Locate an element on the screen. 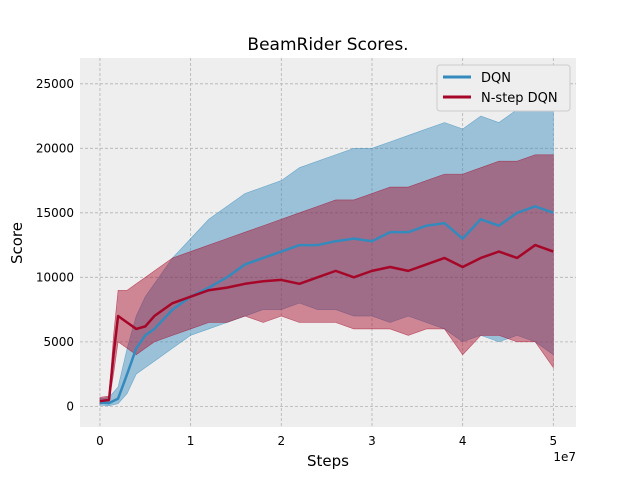  x-tick-label: 4 is located at coordinates (463, 441).